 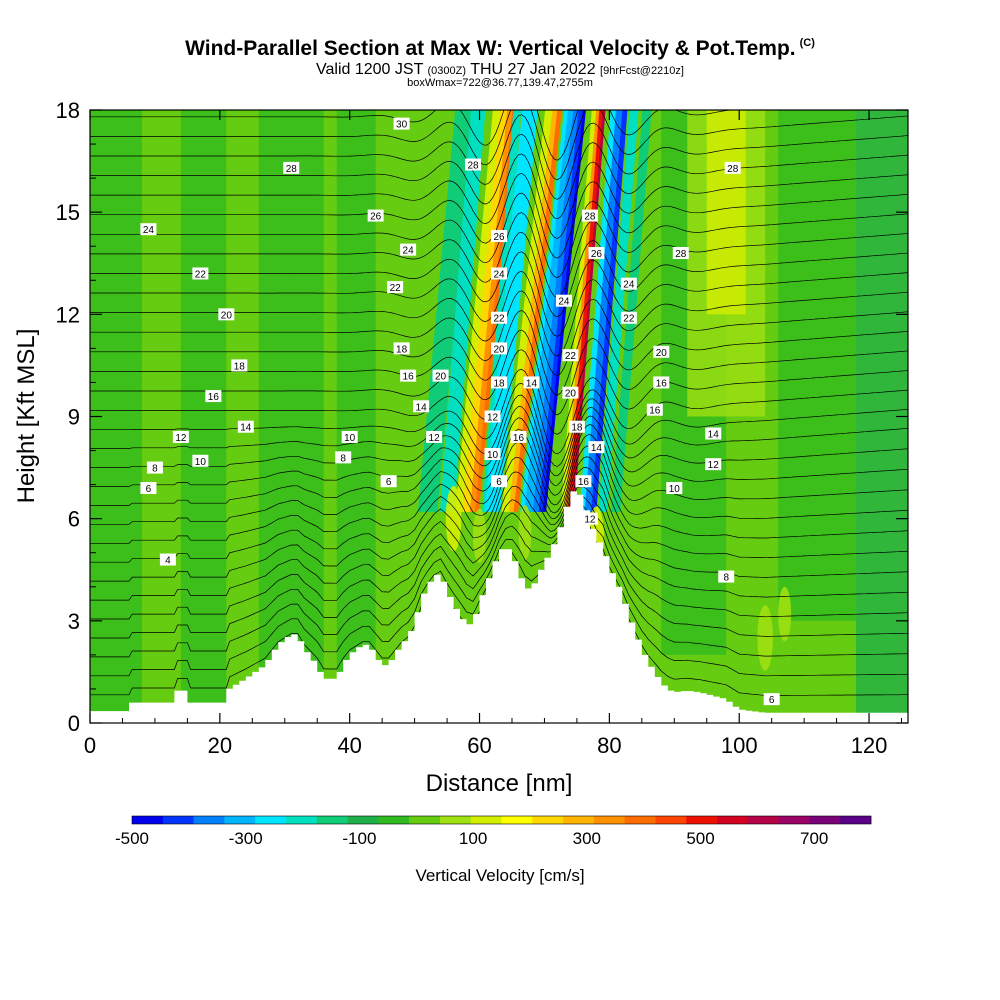 I want to click on x-tick-label-1: 20, so click(x=220, y=745).